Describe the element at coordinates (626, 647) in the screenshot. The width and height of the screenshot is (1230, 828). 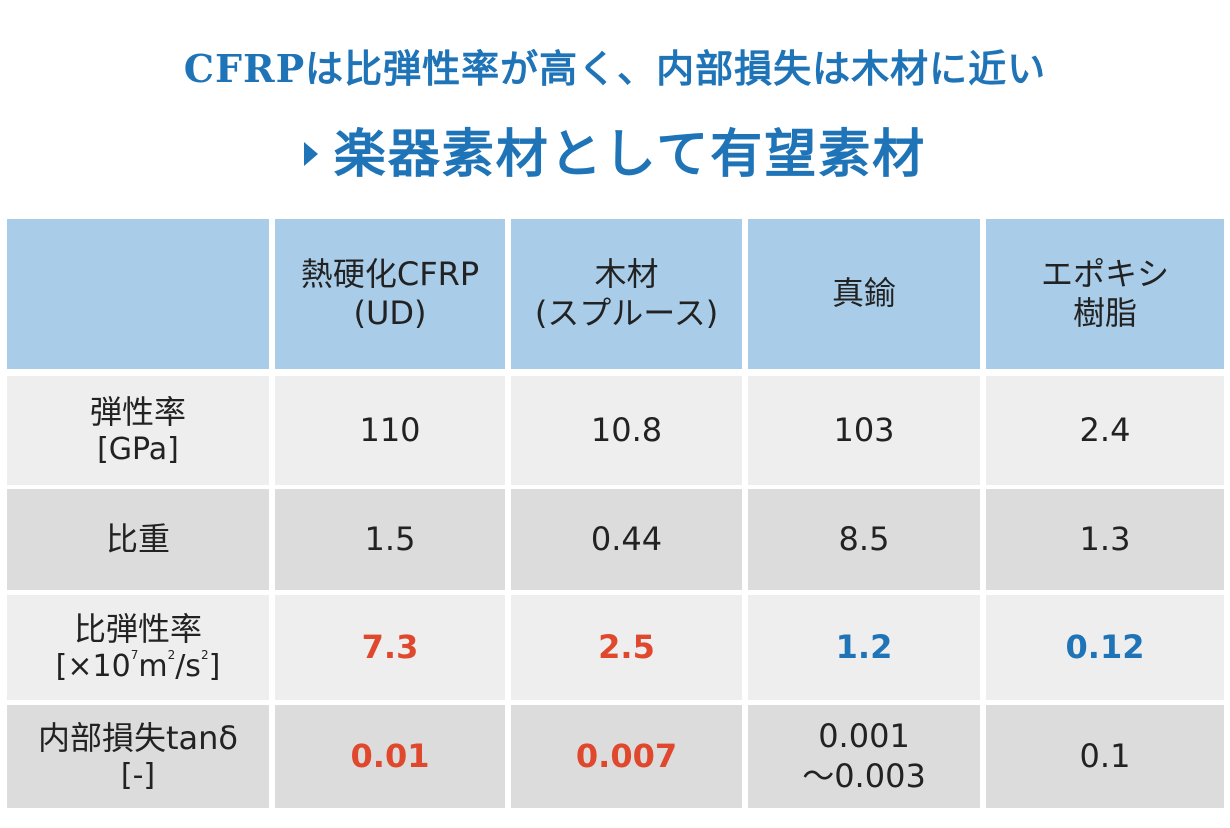
I see `table-cell-highlight: 2.5` at that location.